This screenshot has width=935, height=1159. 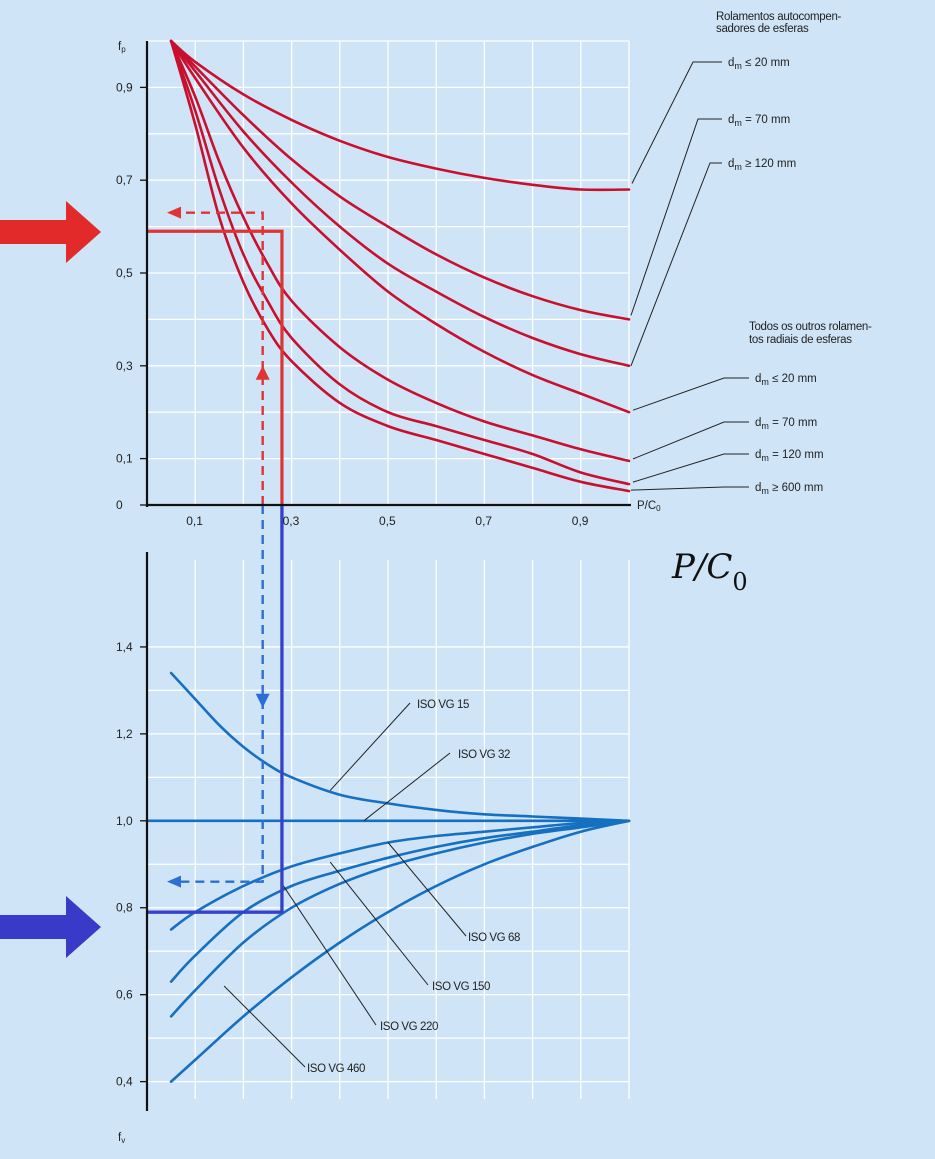 I want to click on arrow-down-icon-blue, so click(x=262, y=700).